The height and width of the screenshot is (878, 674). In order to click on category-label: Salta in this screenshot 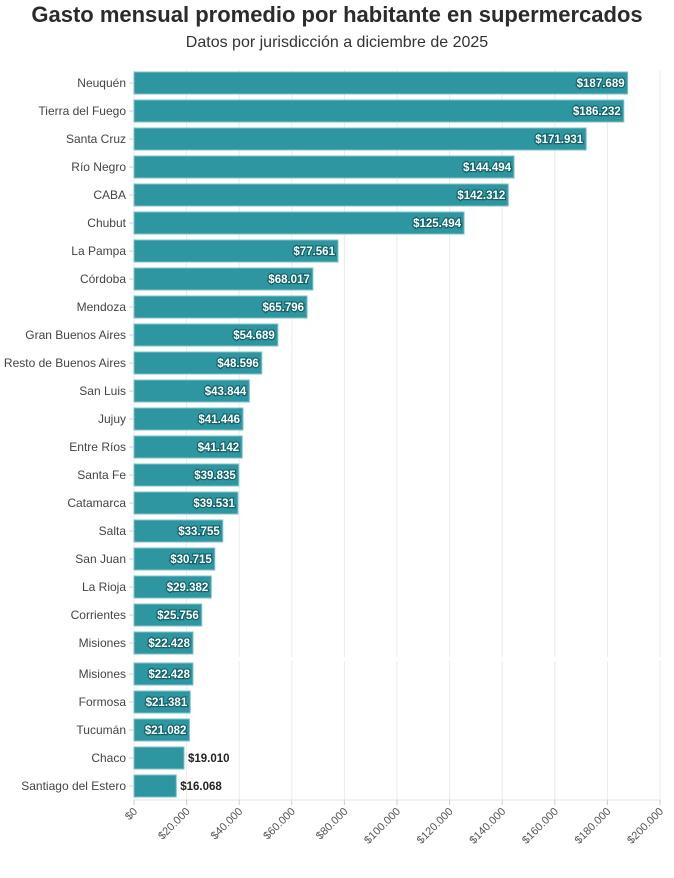, I will do `click(113, 531)`.